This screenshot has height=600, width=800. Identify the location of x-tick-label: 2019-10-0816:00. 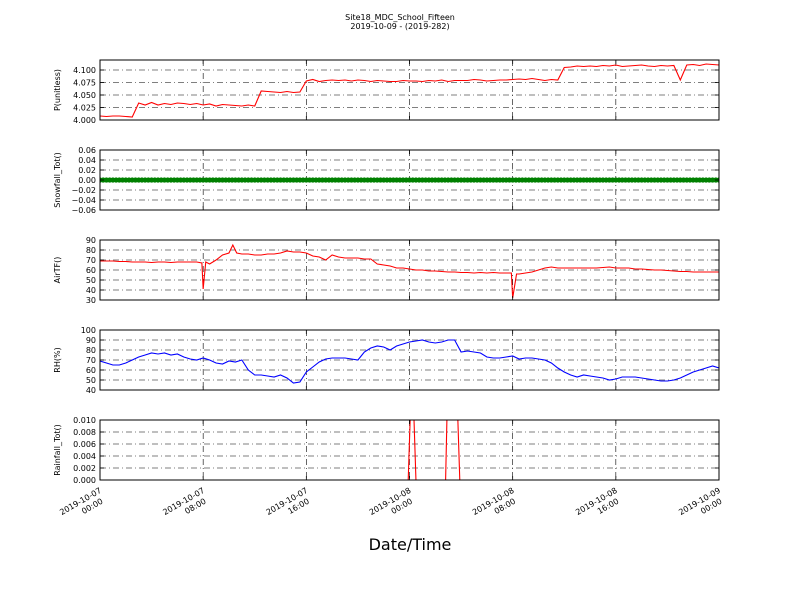
(599, 506).